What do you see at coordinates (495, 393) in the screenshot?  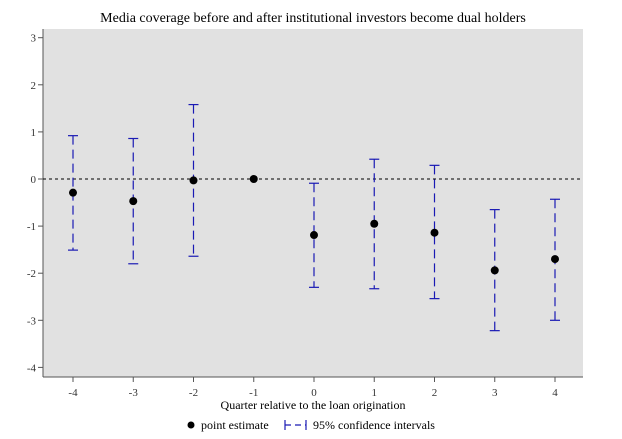 I see `x-tick-label: 3` at bounding box center [495, 393].